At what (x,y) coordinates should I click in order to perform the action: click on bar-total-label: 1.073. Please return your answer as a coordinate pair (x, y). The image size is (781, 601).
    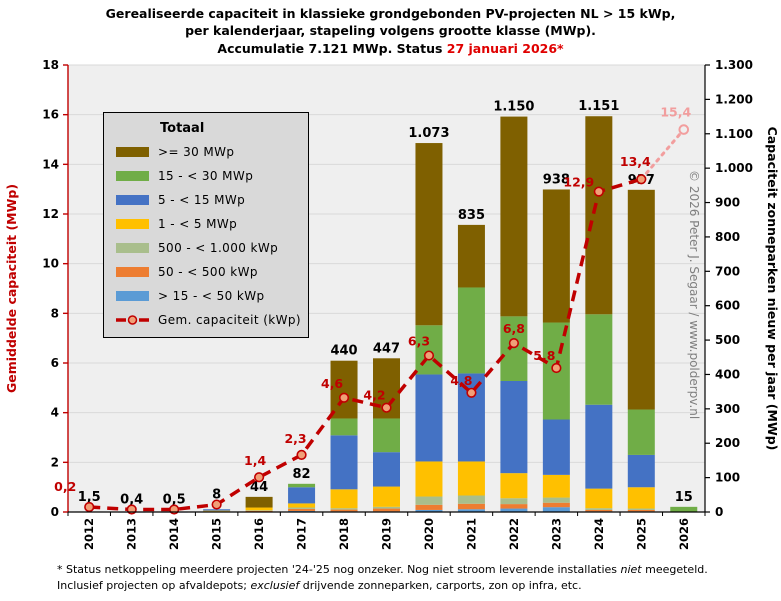
    Looking at the image, I should click on (428, 133).